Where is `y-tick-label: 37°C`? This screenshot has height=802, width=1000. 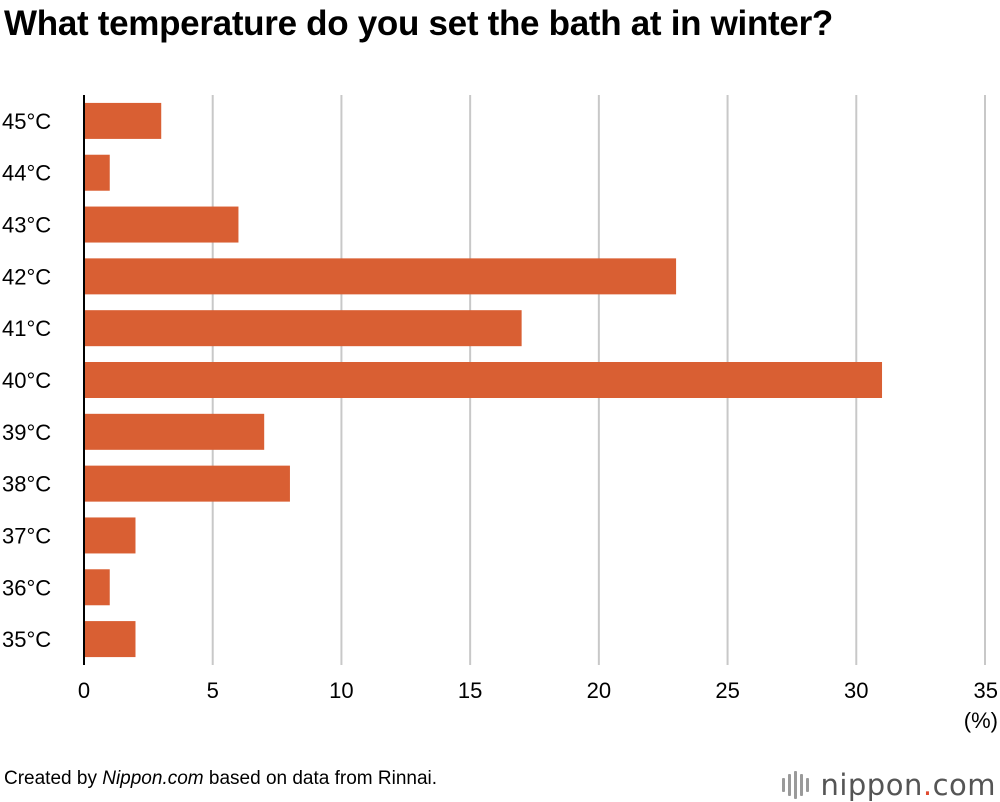 y-tick-label: 37°C is located at coordinates (26, 535).